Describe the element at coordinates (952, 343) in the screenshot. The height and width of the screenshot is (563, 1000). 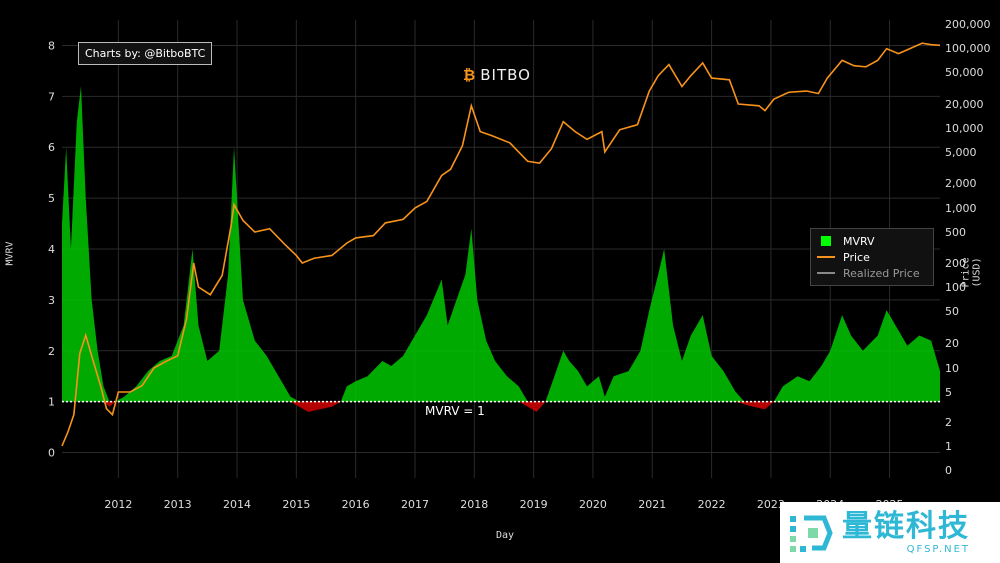
I see `right-tick-label: 20` at that location.